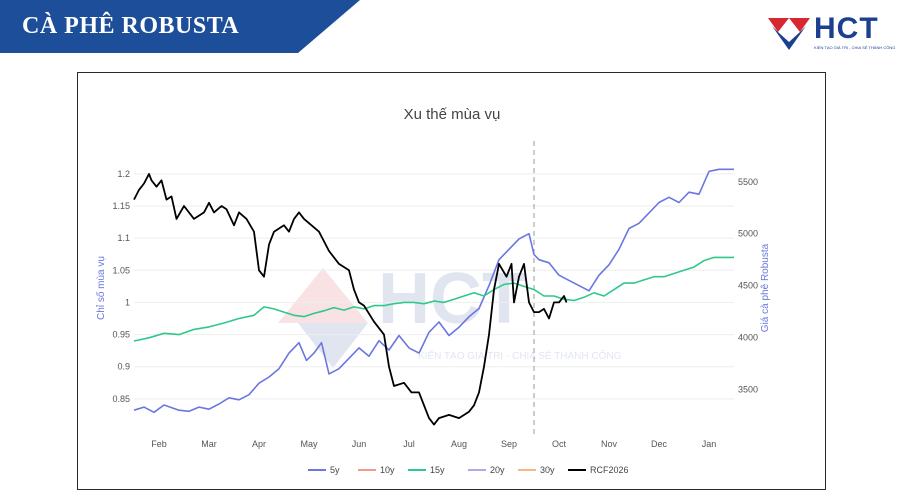 This screenshot has width=902, height=503. What do you see at coordinates (159, 444) in the screenshot?
I see `x-tick-label: Feb` at bounding box center [159, 444].